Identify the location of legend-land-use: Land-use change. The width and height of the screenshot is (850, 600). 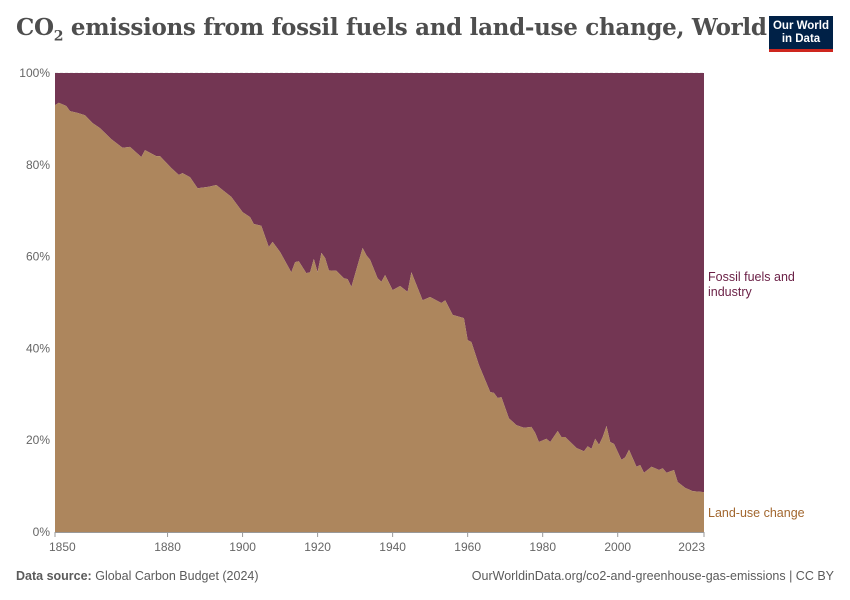
(756, 513).